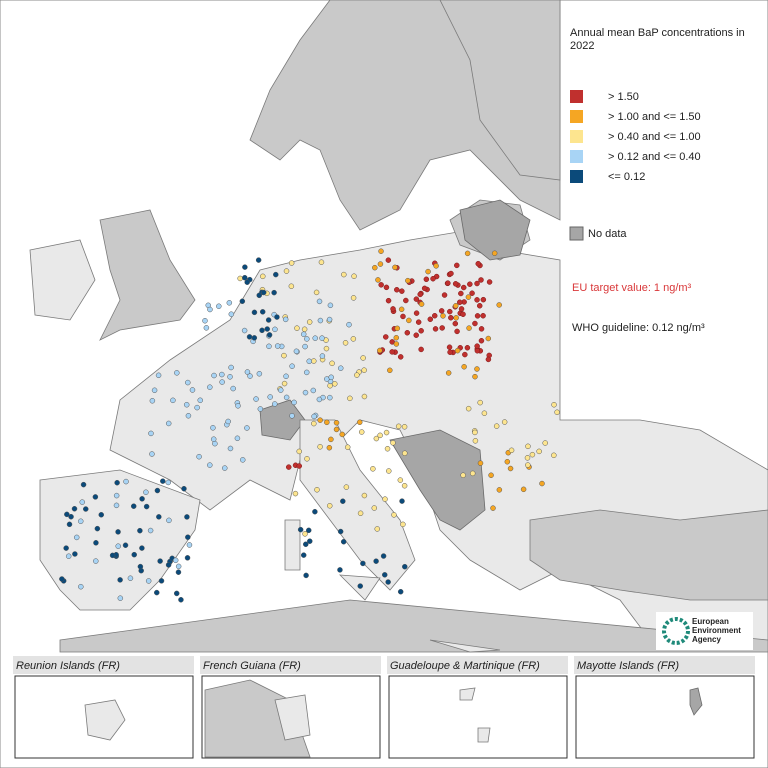 This screenshot has height=768, width=768. What do you see at coordinates (654, 137) in the screenshot?
I see `legend-label: > 0.40 and <= 1.00` at bounding box center [654, 137].